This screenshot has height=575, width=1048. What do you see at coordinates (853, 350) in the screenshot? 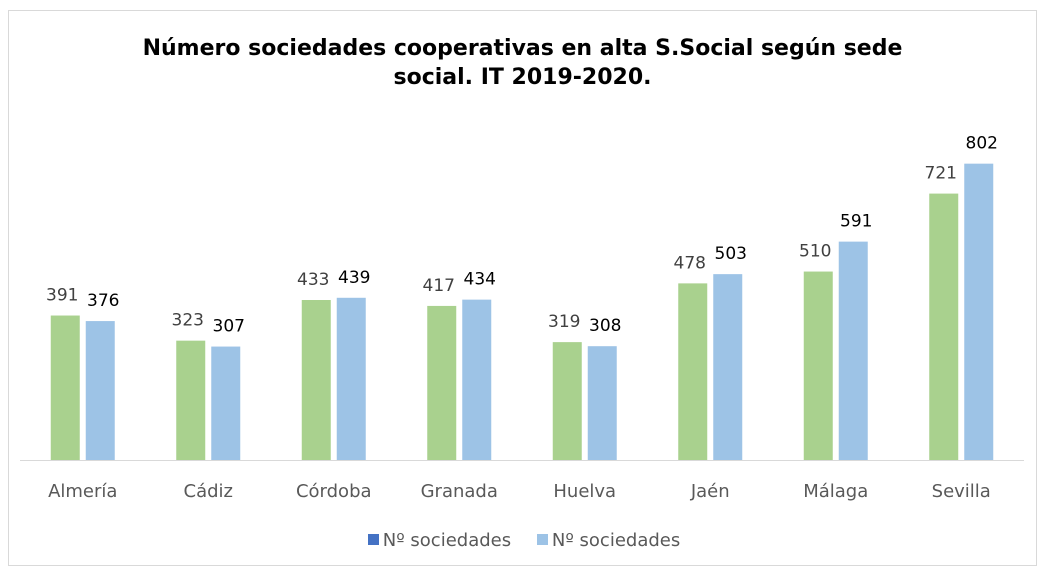
I see `bar-2-málaga` at bounding box center [853, 350].